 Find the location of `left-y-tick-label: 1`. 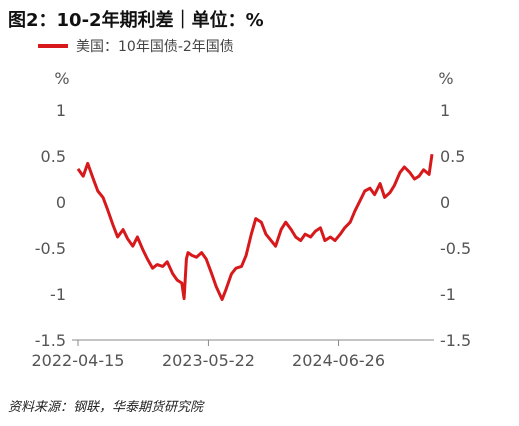

left-y-tick-label: 1 is located at coordinates (61, 110).